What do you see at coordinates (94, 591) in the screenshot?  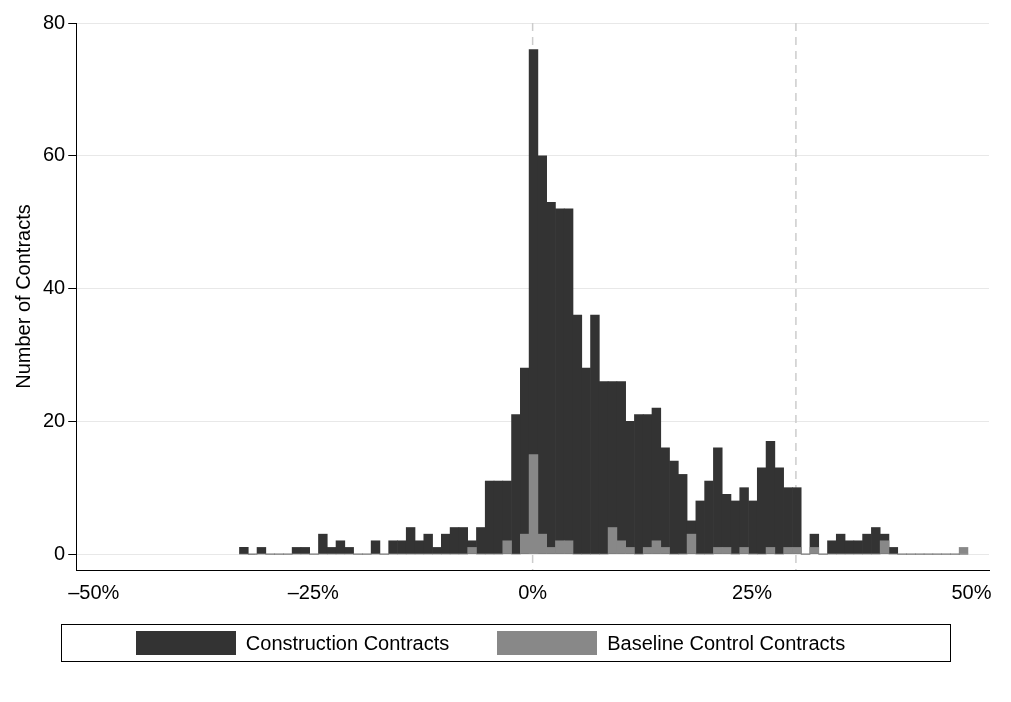 I see `x-tick-label: –50%` at bounding box center [94, 591].